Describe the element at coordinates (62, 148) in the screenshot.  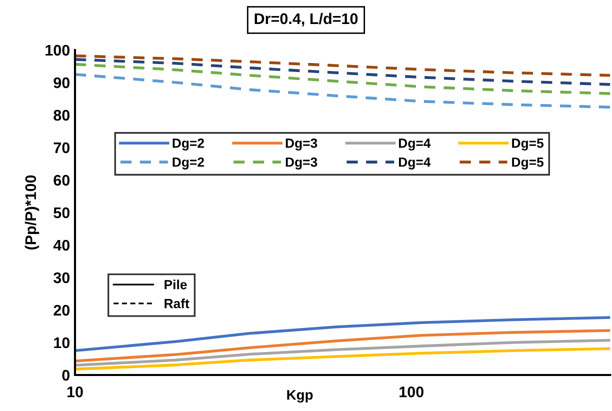
I see `y-tick-label: 70` at that location.